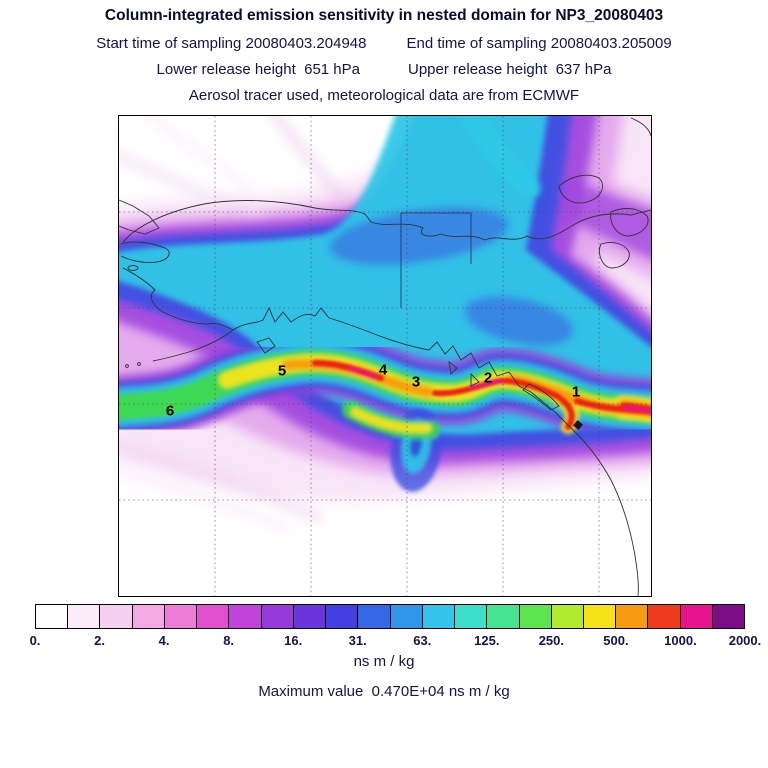 The width and height of the screenshot is (768, 768). I want to click on colorbar-tick-label: 63., so click(422, 640).